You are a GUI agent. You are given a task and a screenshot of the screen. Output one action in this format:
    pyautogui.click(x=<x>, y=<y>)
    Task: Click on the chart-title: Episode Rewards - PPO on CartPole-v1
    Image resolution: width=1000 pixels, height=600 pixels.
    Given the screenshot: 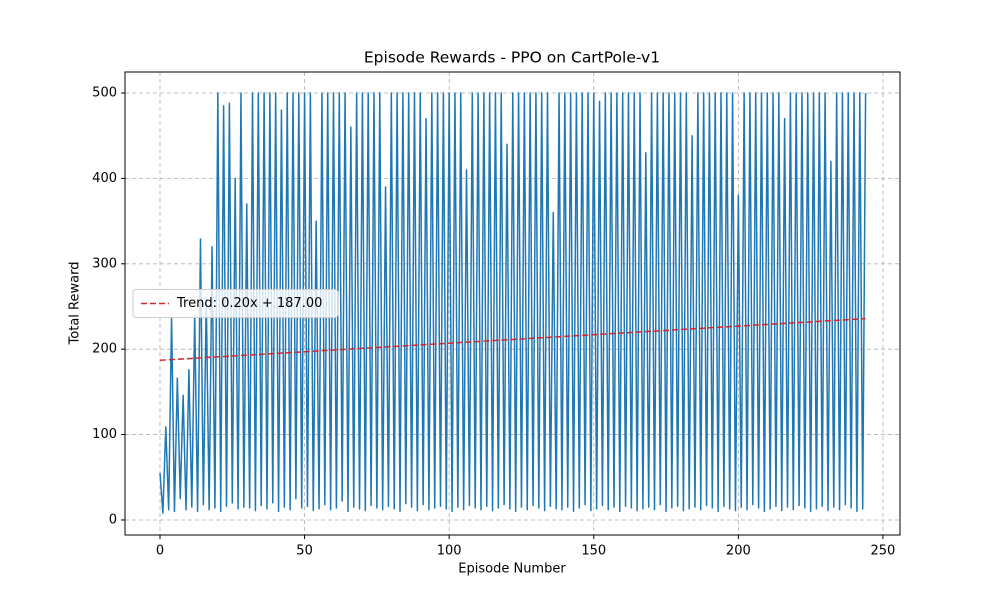 What is the action you would take?
    pyautogui.click(x=512, y=58)
    